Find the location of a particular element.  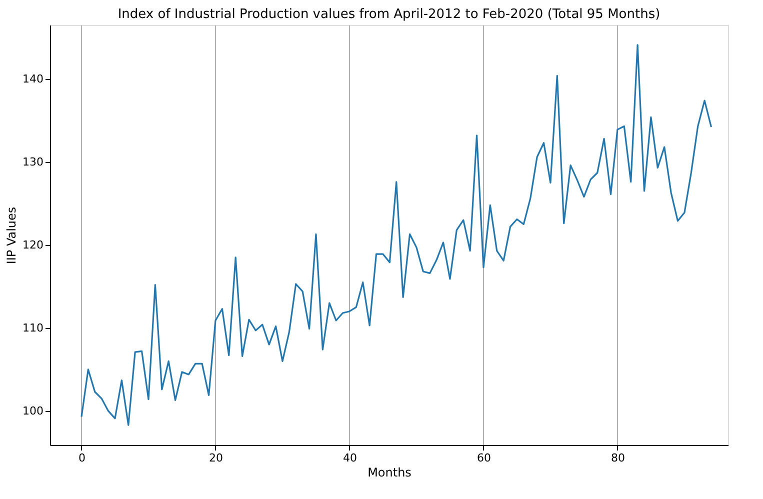

y-tick-label: 140 is located at coordinates (33, 79).